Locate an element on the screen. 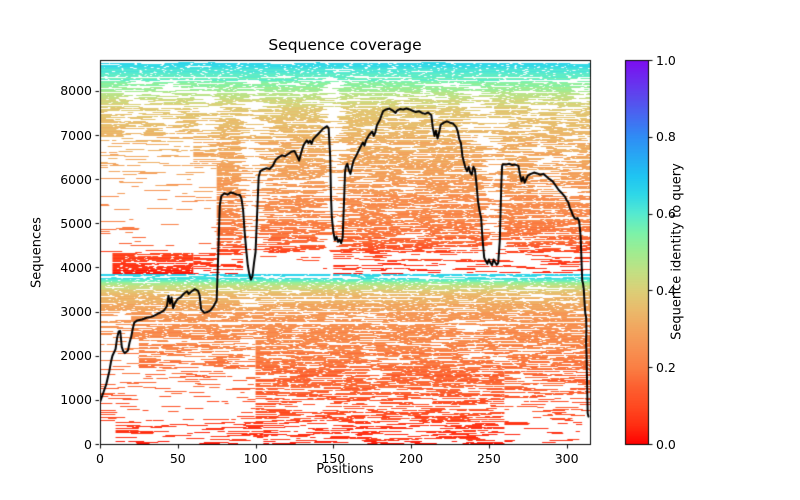 This screenshot has width=800, height=500. colorbar-tick-label: 0.6 is located at coordinates (666, 214).